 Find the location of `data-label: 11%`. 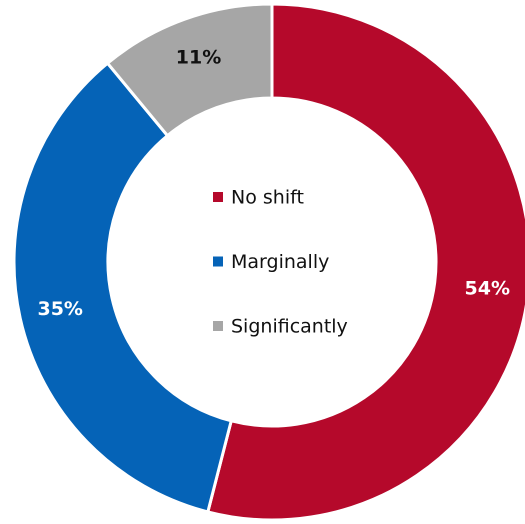

data-label: 11% is located at coordinates (198, 57).